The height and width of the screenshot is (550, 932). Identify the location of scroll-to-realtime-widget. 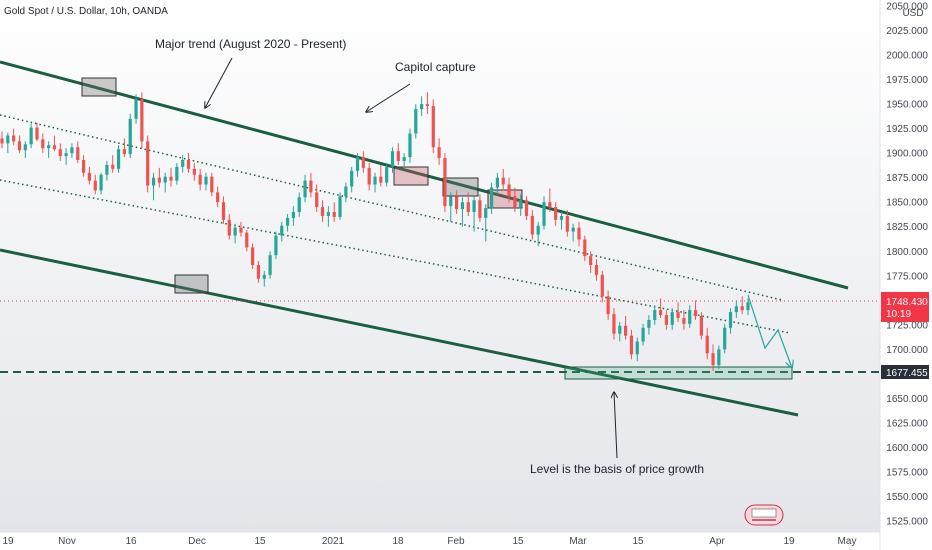
(764, 515).